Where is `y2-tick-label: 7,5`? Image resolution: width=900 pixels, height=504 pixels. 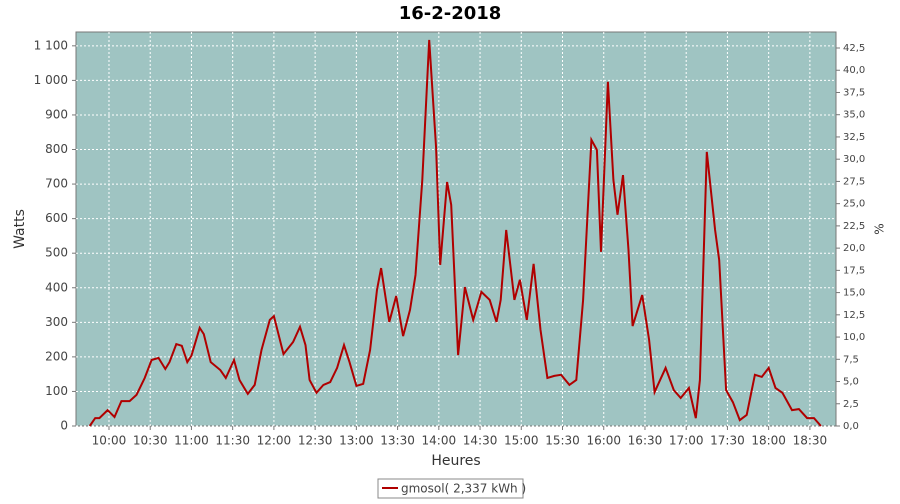
y2-tick-label: 7,5 is located at coordinates (851, 359).